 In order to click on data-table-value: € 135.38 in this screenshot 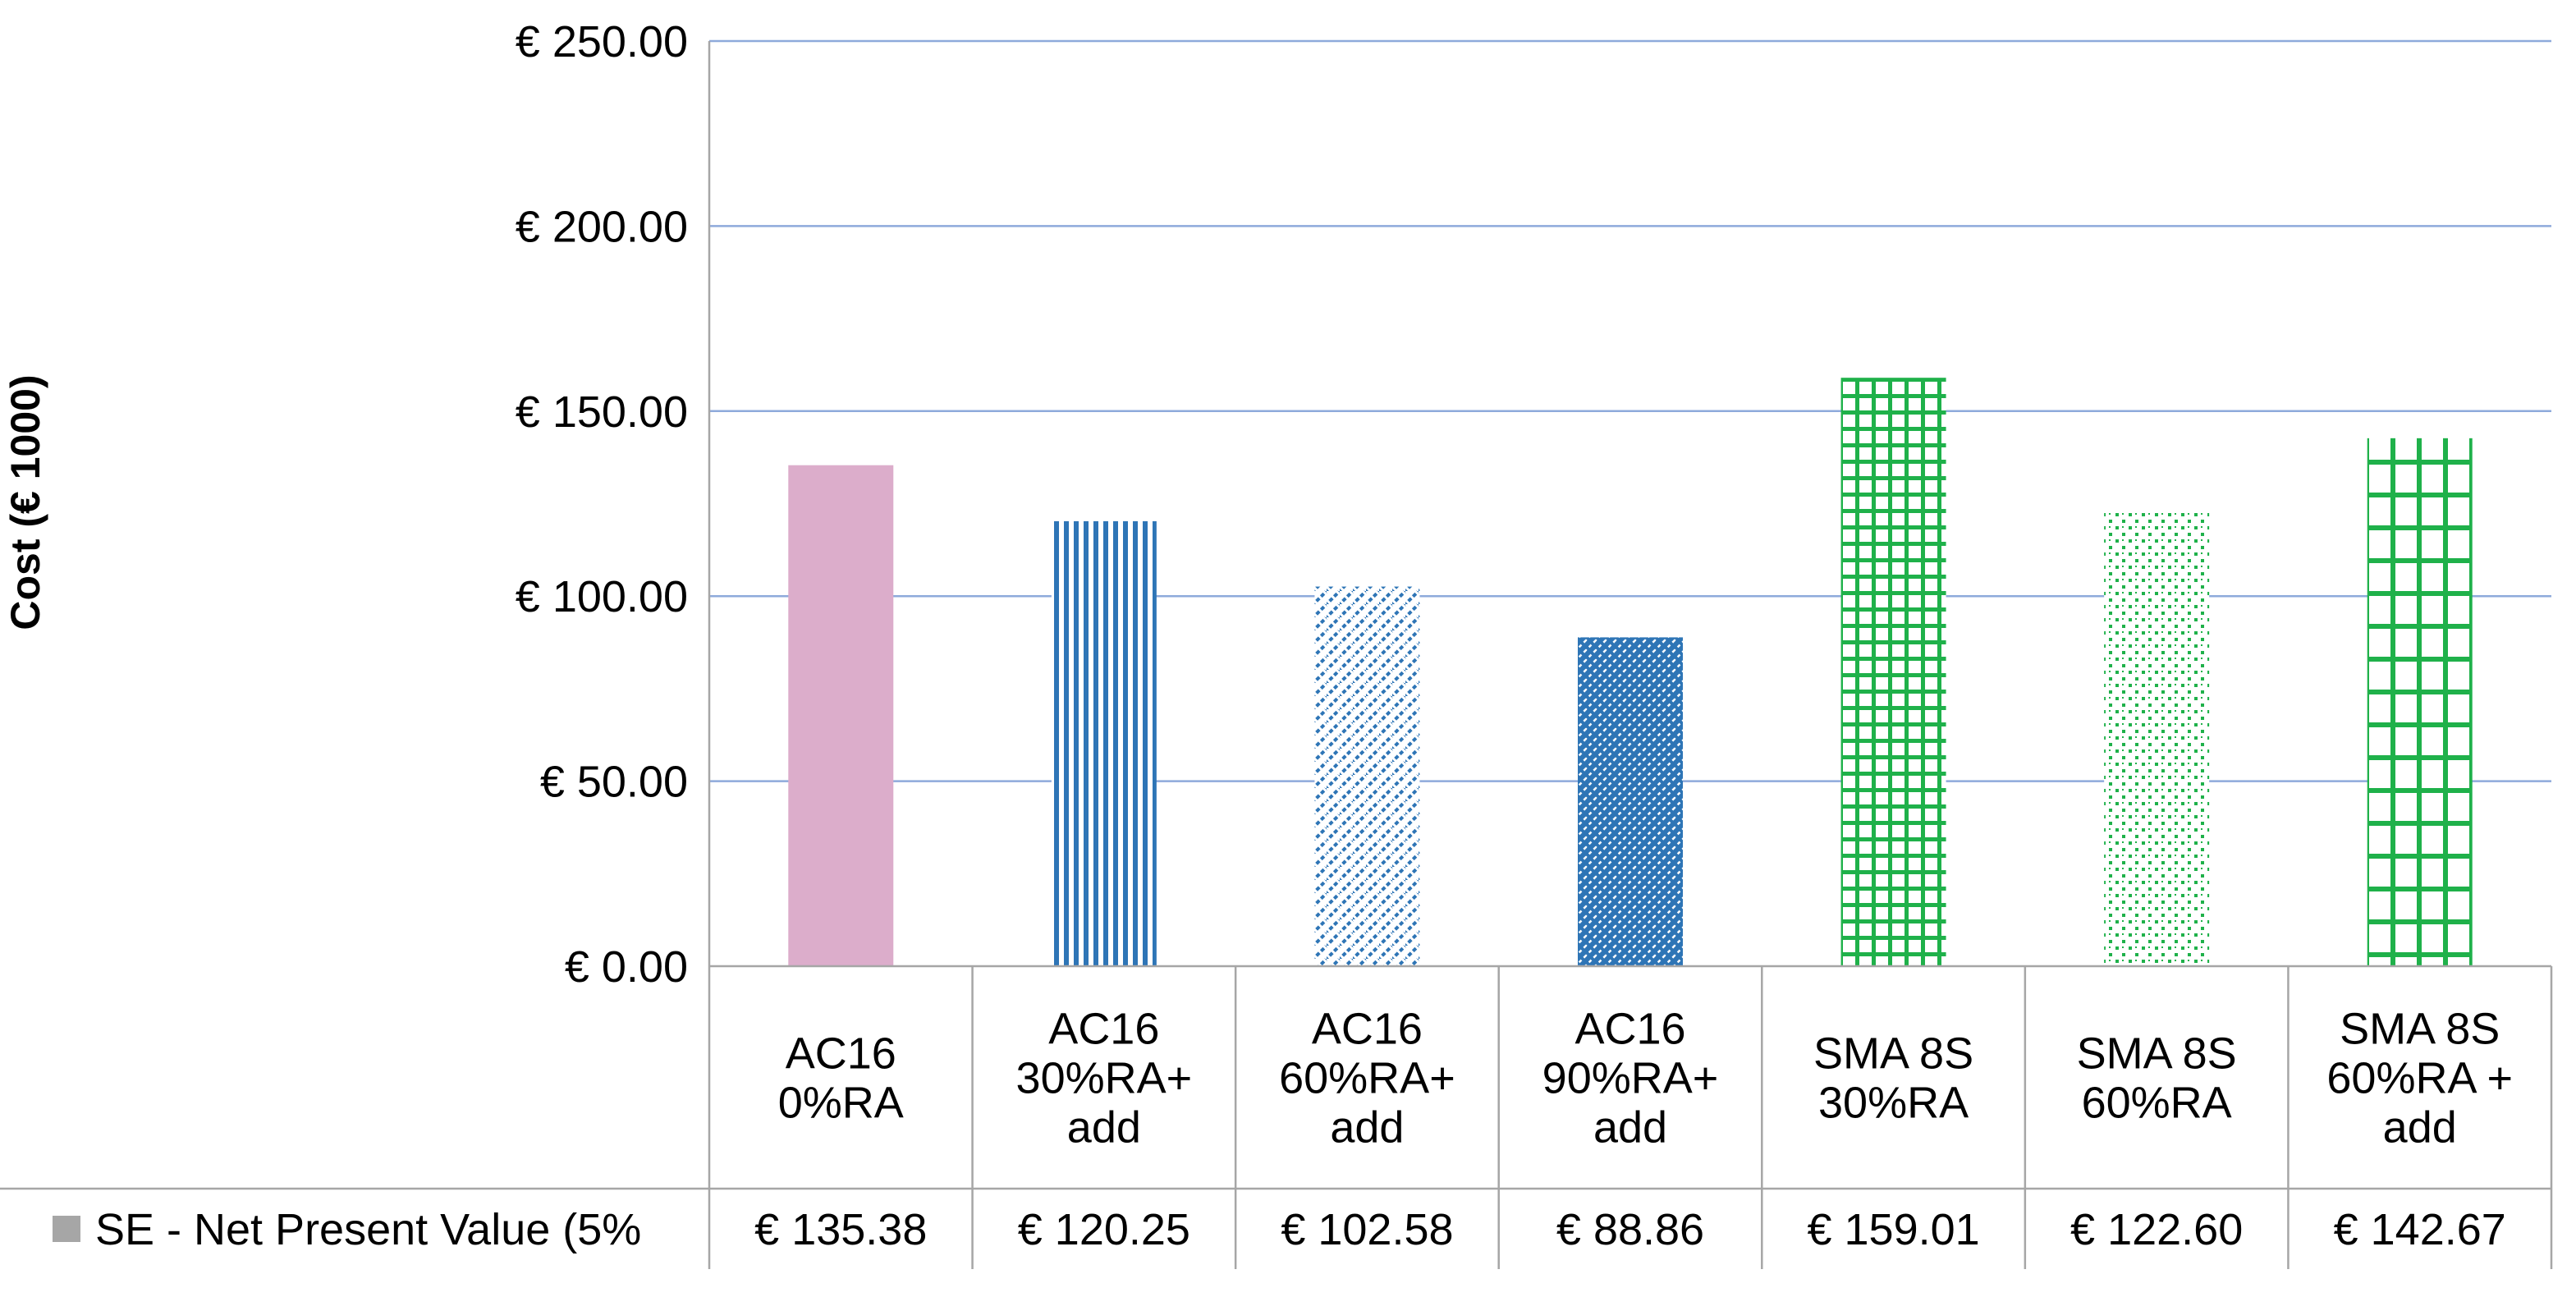, I will do `click(840, 1230)`.